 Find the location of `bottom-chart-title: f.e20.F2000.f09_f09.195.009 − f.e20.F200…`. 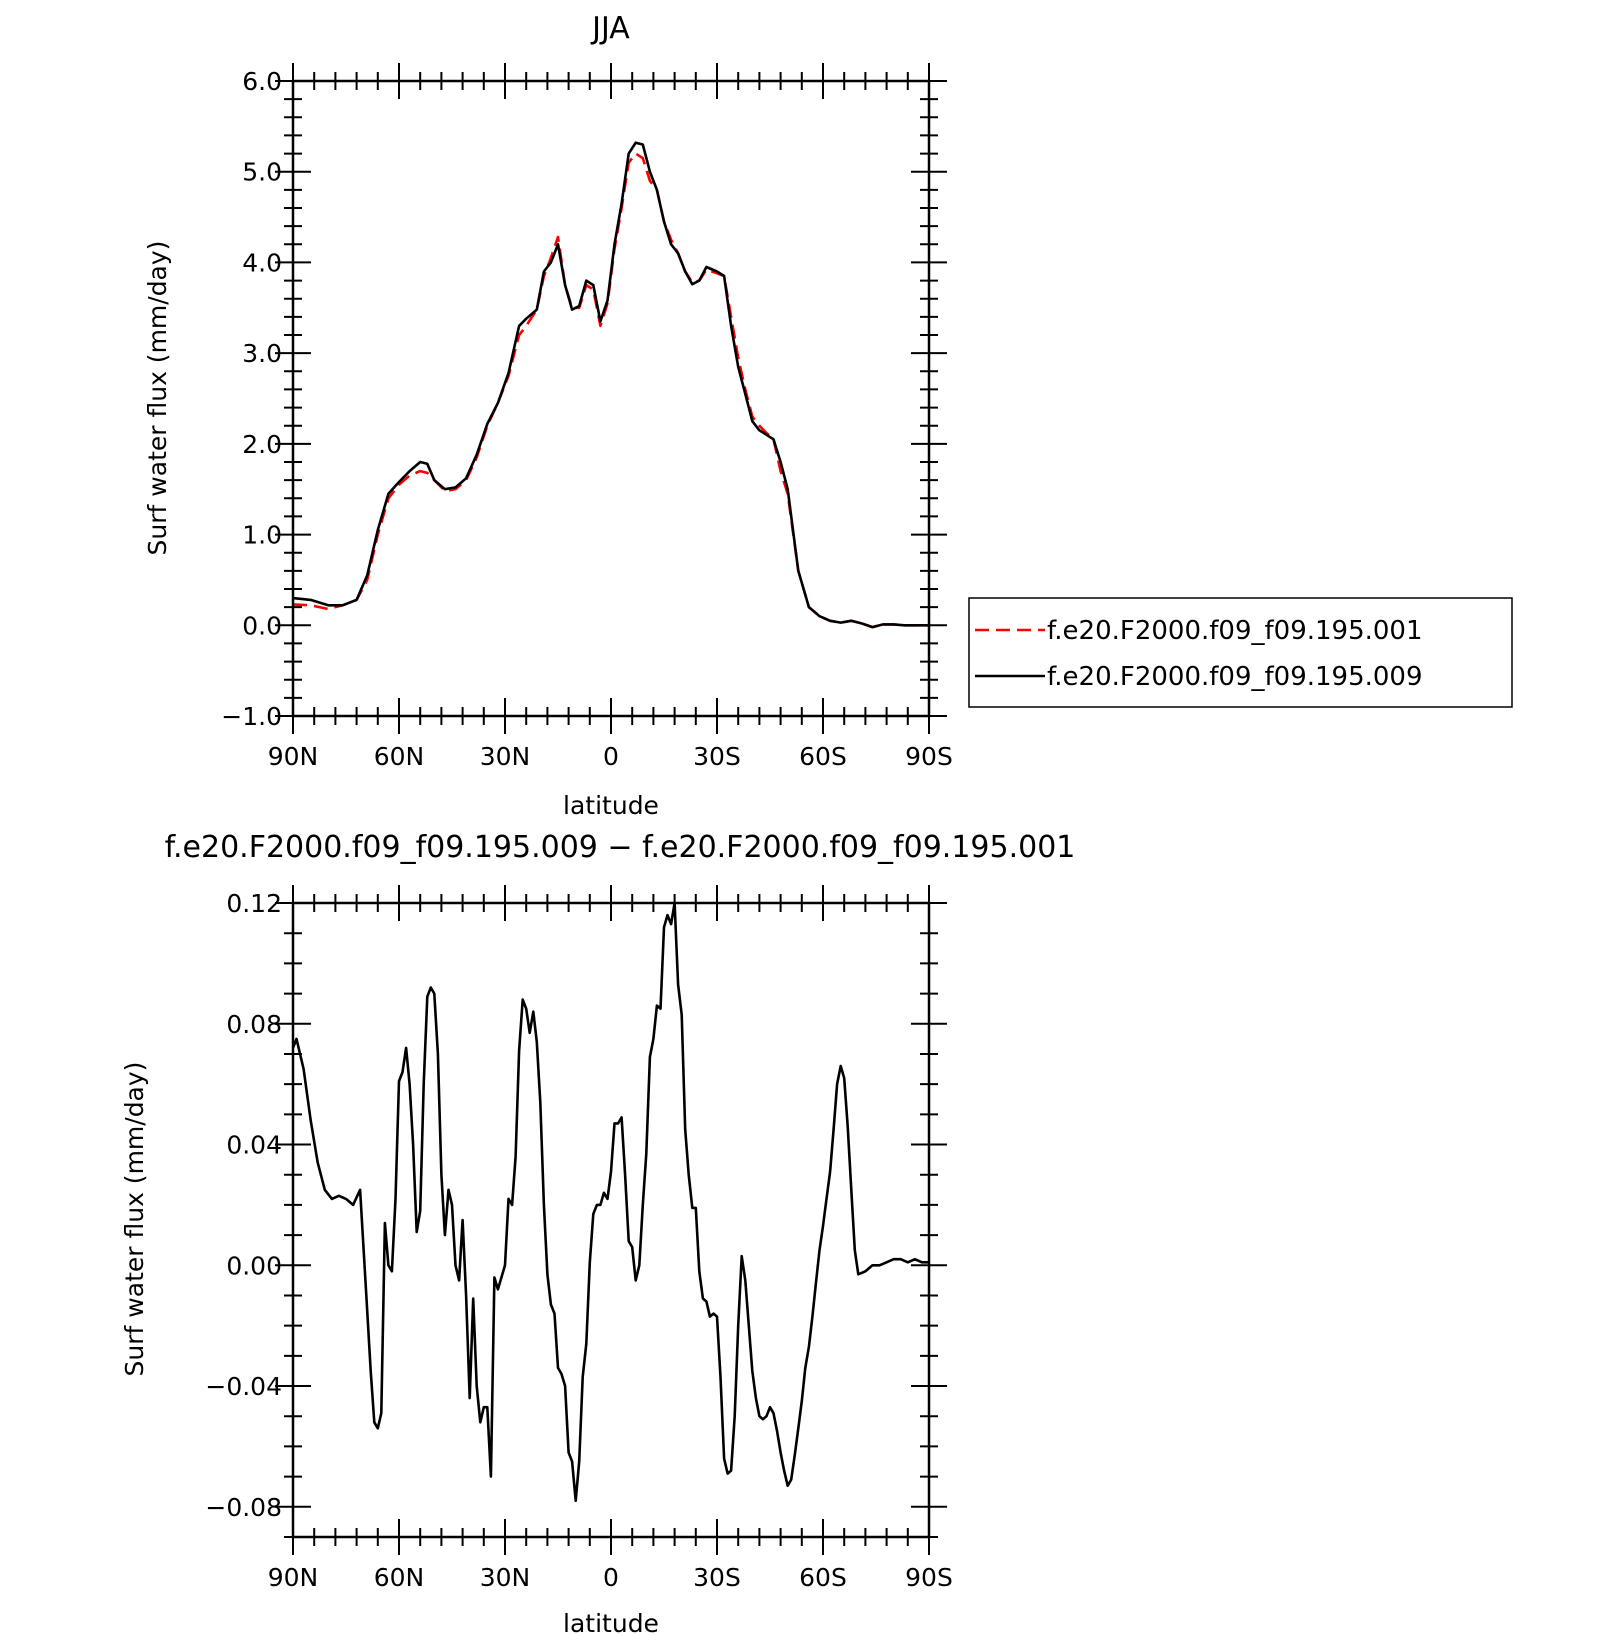

bottom-chart-title: f.e20.F2000.f09_f09.195.009 − f.e20.F200… is located at coordinates (620, 847).